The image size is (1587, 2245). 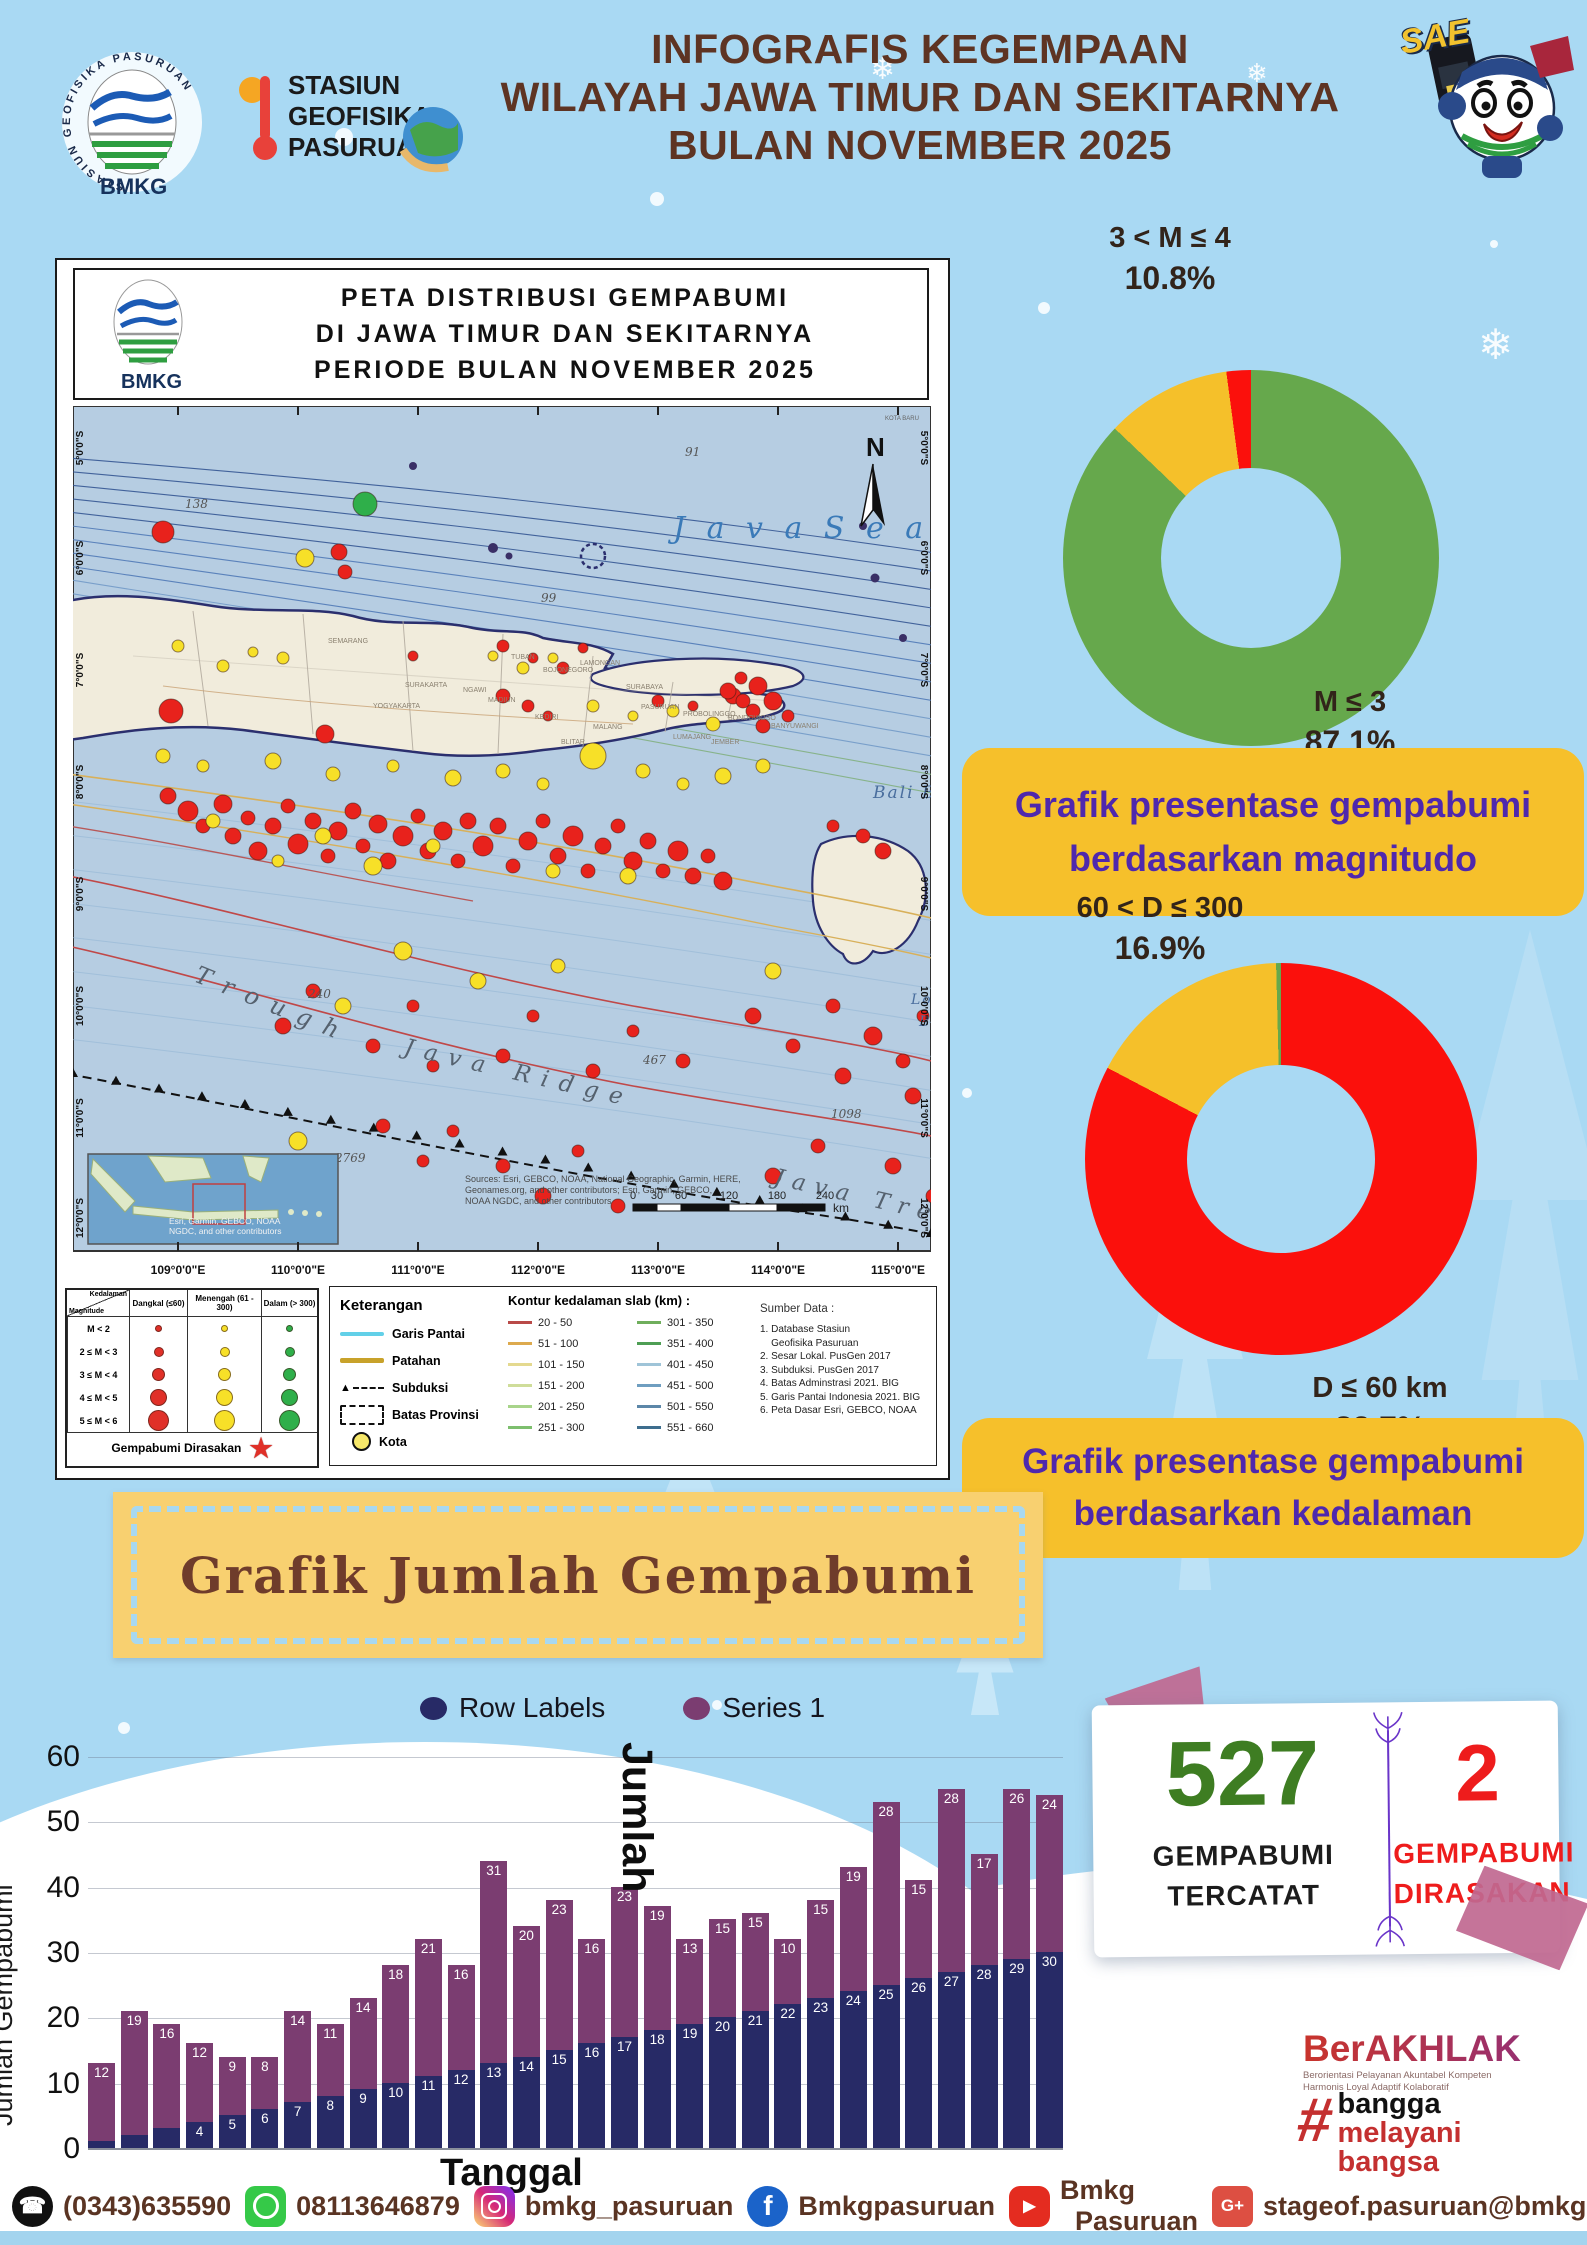 I want to click on bar-day-10: 18 10, so click(x=396, y=2056).